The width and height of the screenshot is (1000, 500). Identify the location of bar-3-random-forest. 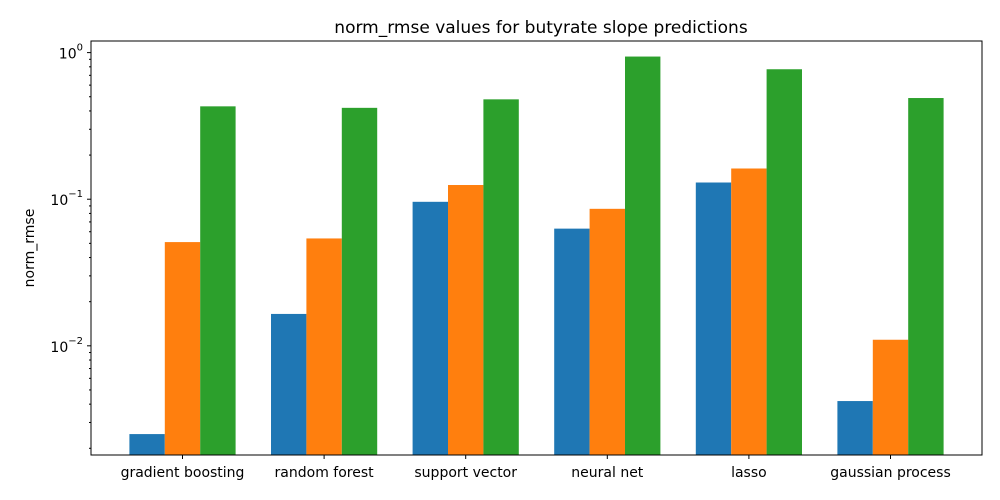
(359, 281).